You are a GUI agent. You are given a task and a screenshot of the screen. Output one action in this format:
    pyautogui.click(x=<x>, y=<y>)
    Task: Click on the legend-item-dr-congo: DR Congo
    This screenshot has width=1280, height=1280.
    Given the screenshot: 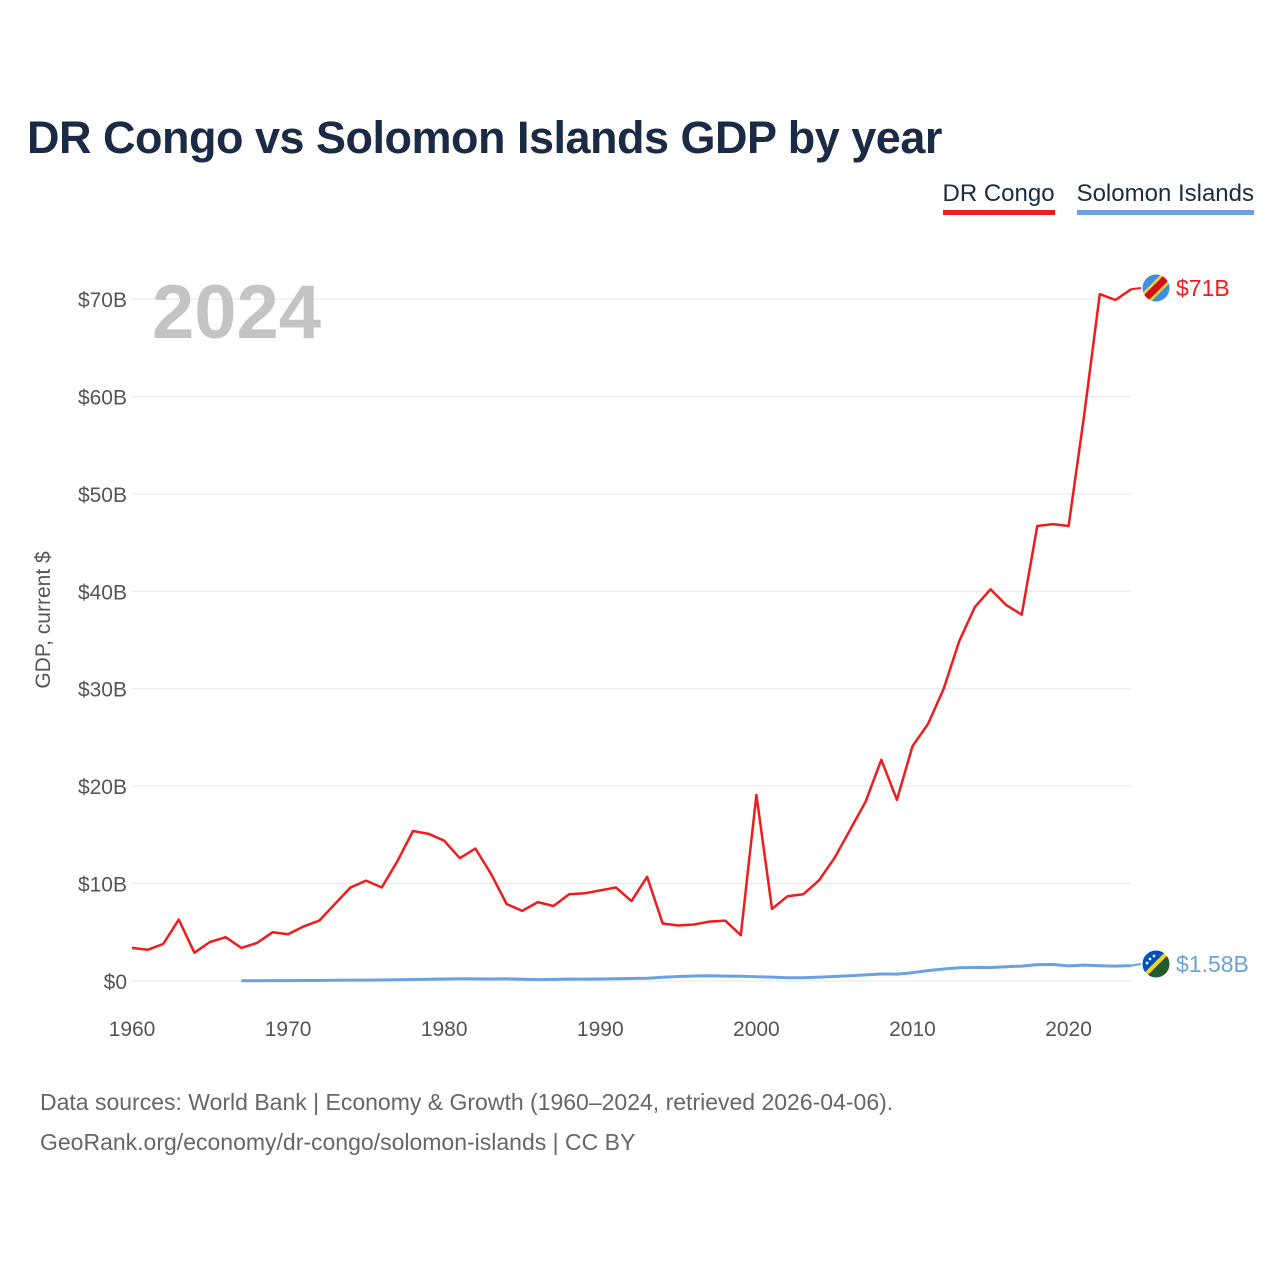 What is the action you would take?
    pyautogui.click(x=998, y=197)
    